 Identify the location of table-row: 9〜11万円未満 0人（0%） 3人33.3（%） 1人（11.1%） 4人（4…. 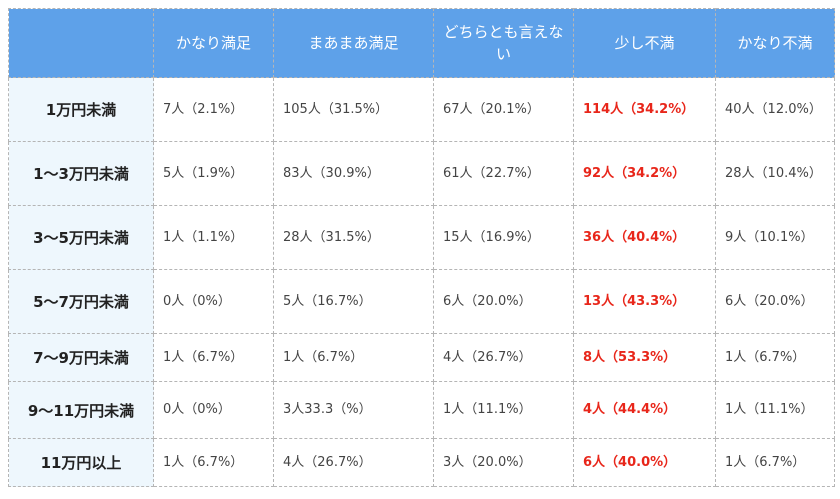
(421, 410).